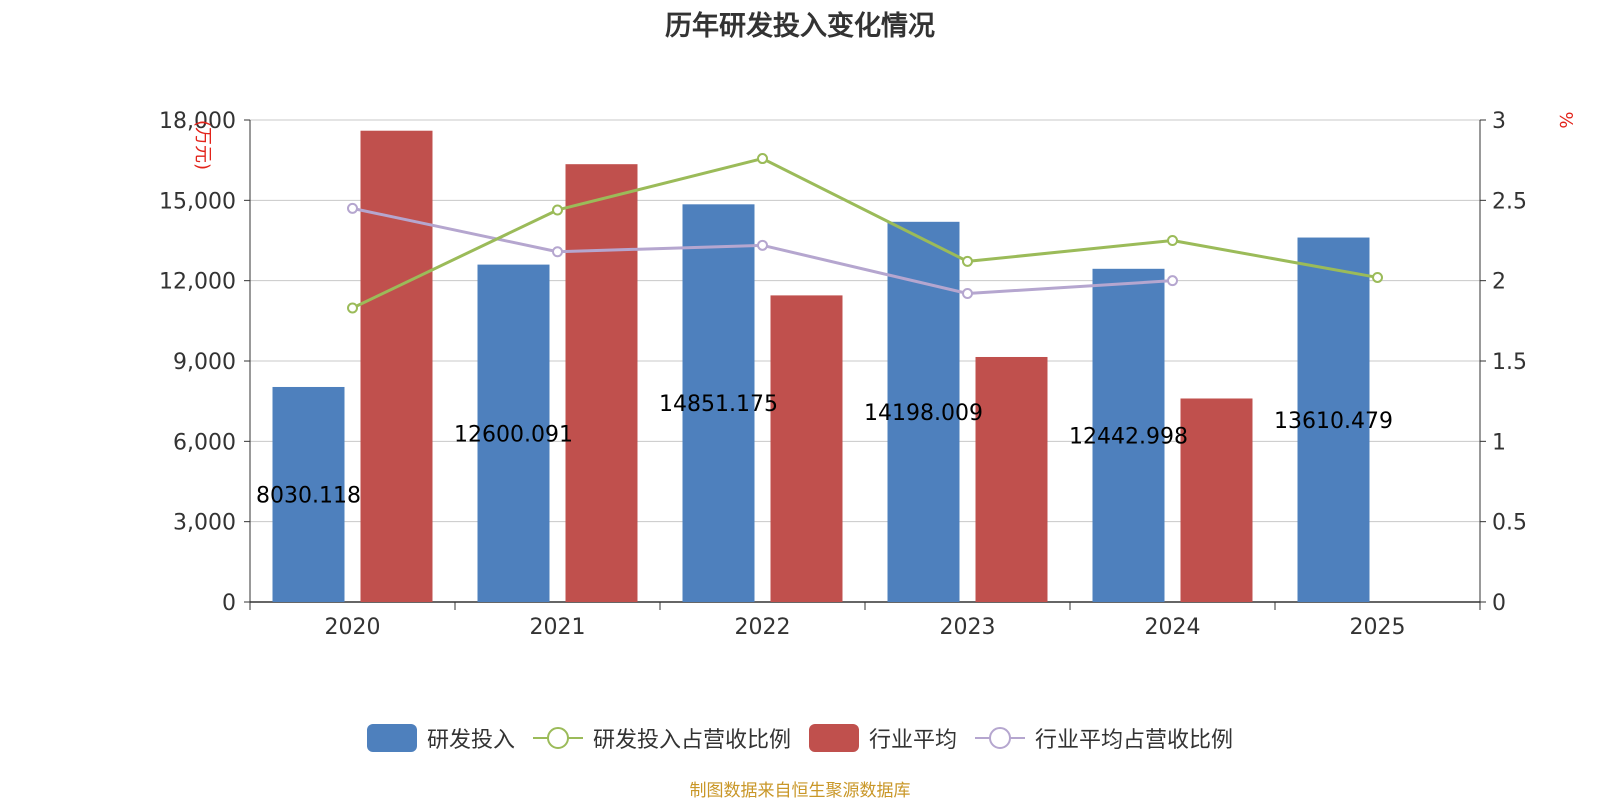 This screenshot has width=1600, height=801. What do you see at coordinates (352, 308) in the screenshot?
I see `point-rd-ratio-2020` at bounding box center [352, 308].